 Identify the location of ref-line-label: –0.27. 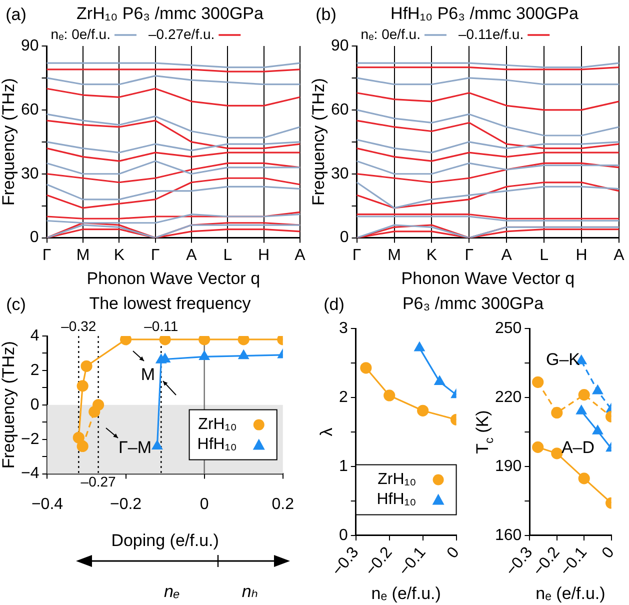
(98, 482).